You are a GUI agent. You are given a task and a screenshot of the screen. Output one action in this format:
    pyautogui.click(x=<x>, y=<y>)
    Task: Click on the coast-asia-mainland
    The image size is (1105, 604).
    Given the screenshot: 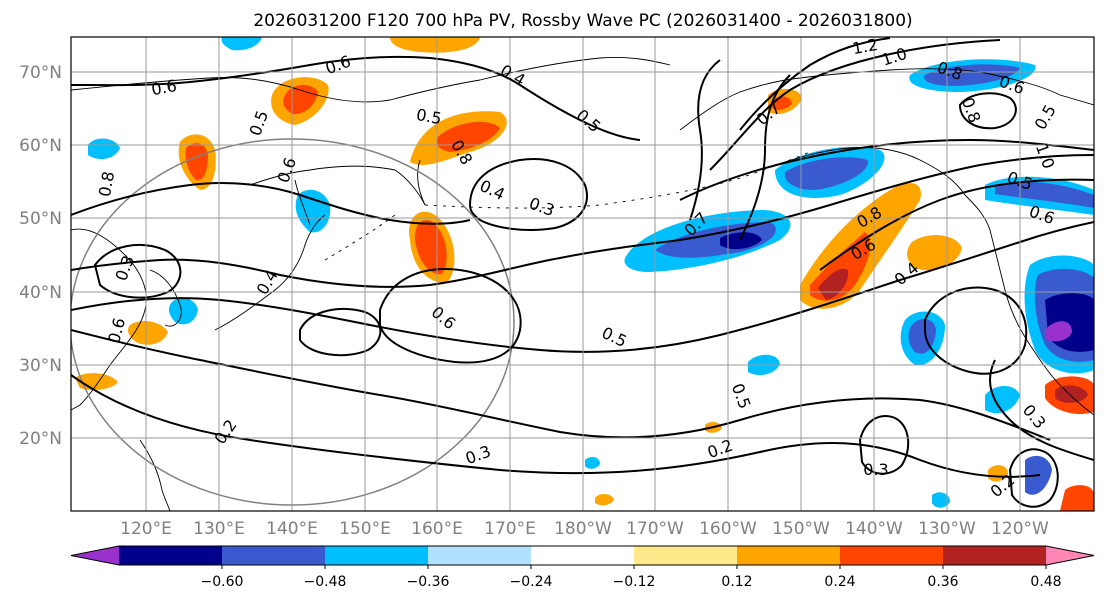 What is the action you would take?
    pyautogui.click(x=109, y=319)
    